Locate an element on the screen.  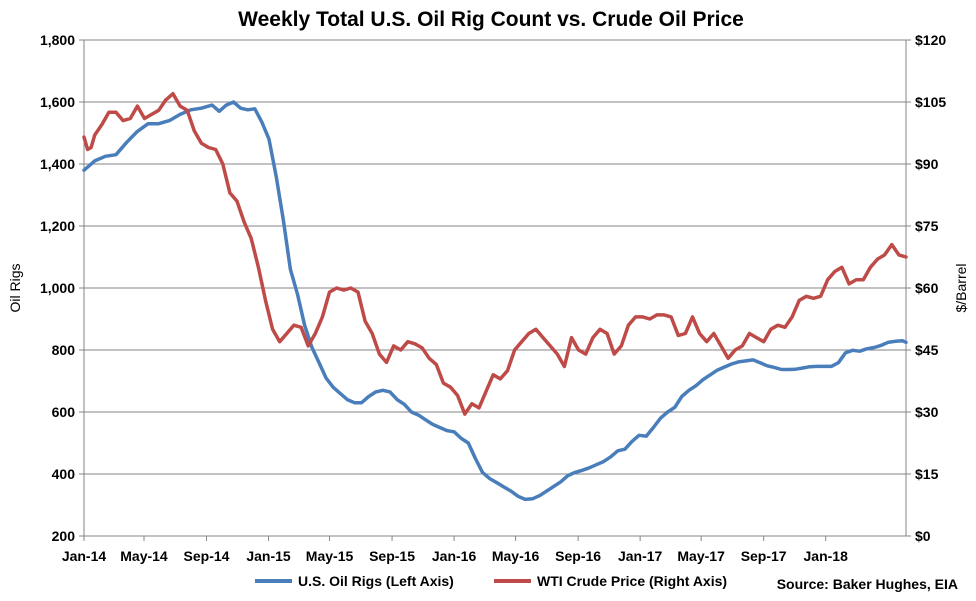
source-note: Source: Baker Hughes, EIA is located at coordinates (867, 584).